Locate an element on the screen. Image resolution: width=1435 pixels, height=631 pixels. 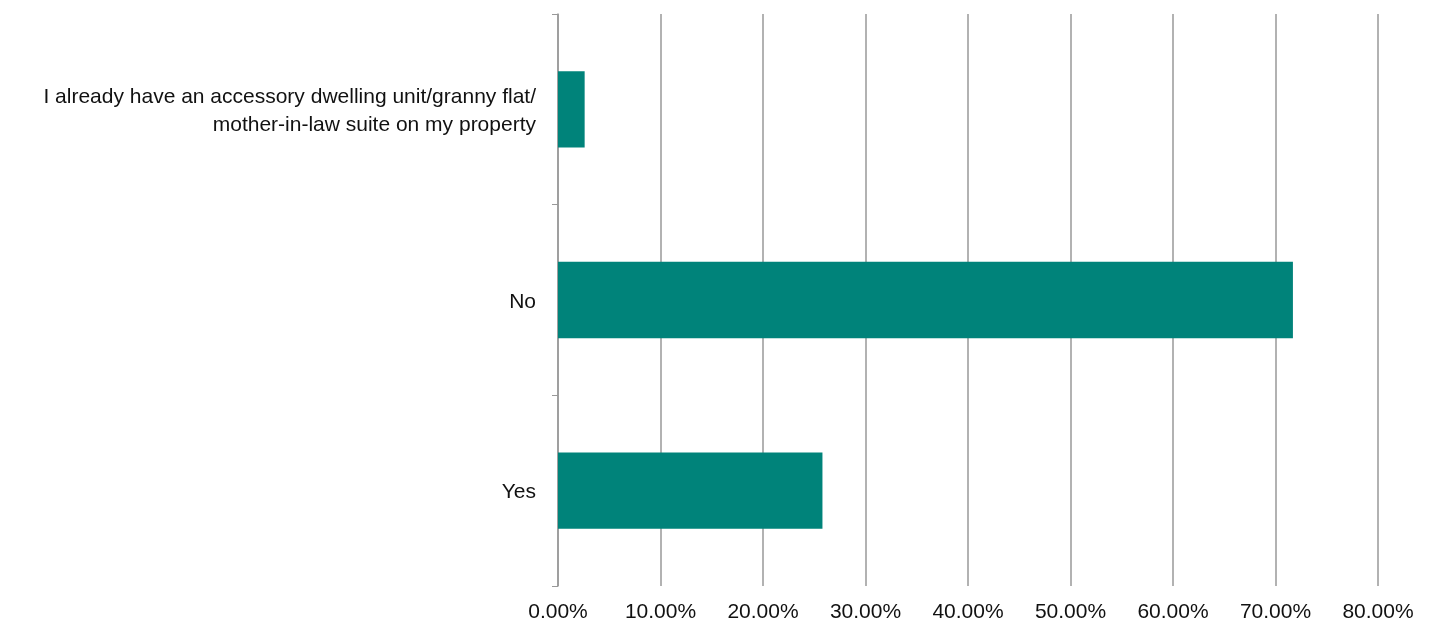
x-tick-label: 20.00% is located at coordinates (763, 610).